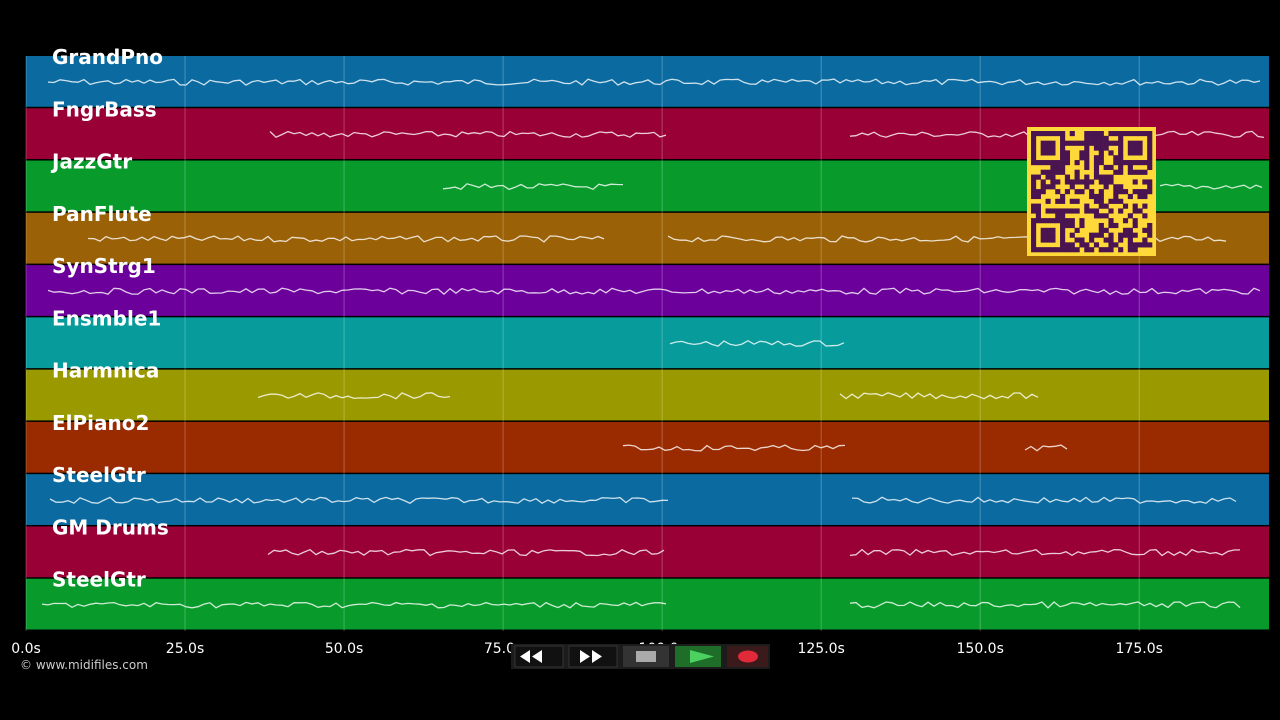 The width and height of the screenshot is (1280, 720). I want to click on qr-code, so click(1091, 191).